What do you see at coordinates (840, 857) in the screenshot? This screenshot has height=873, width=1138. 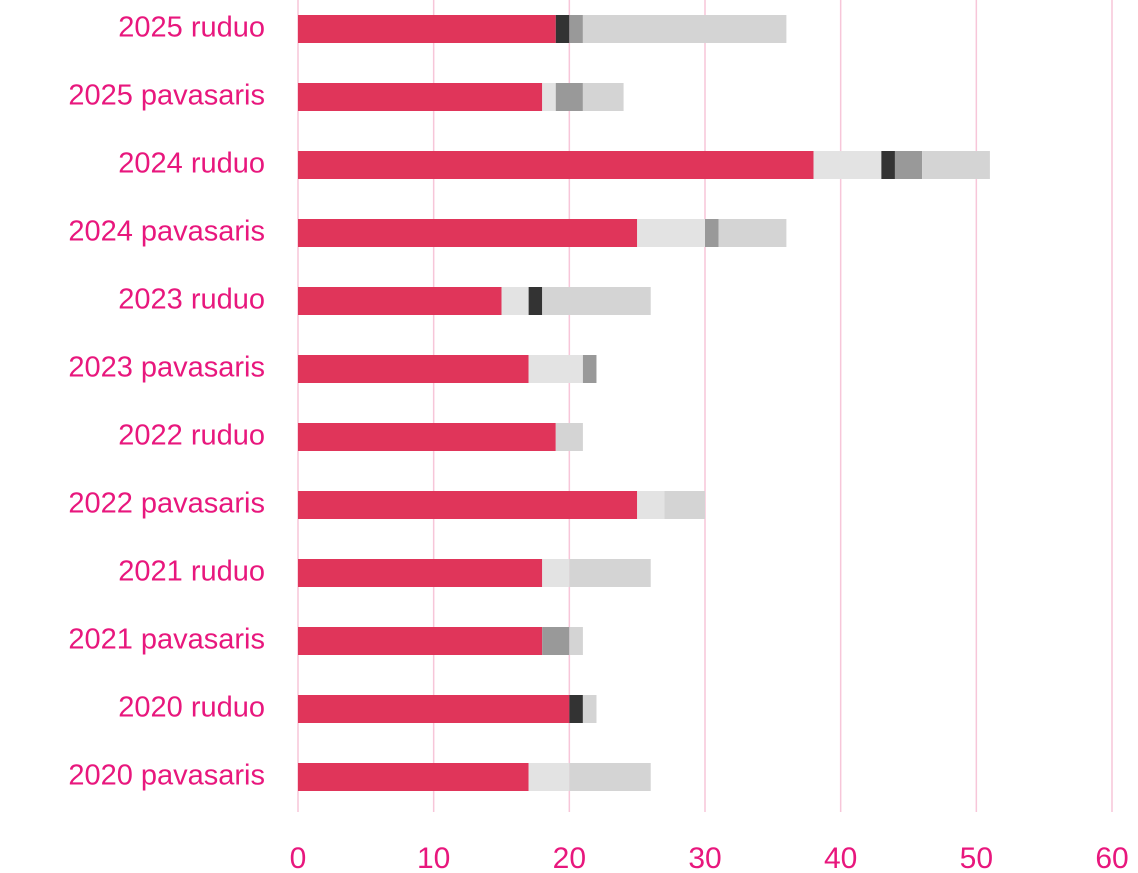 I see `x-tick-label: 40` at bounding box center [840, 857].